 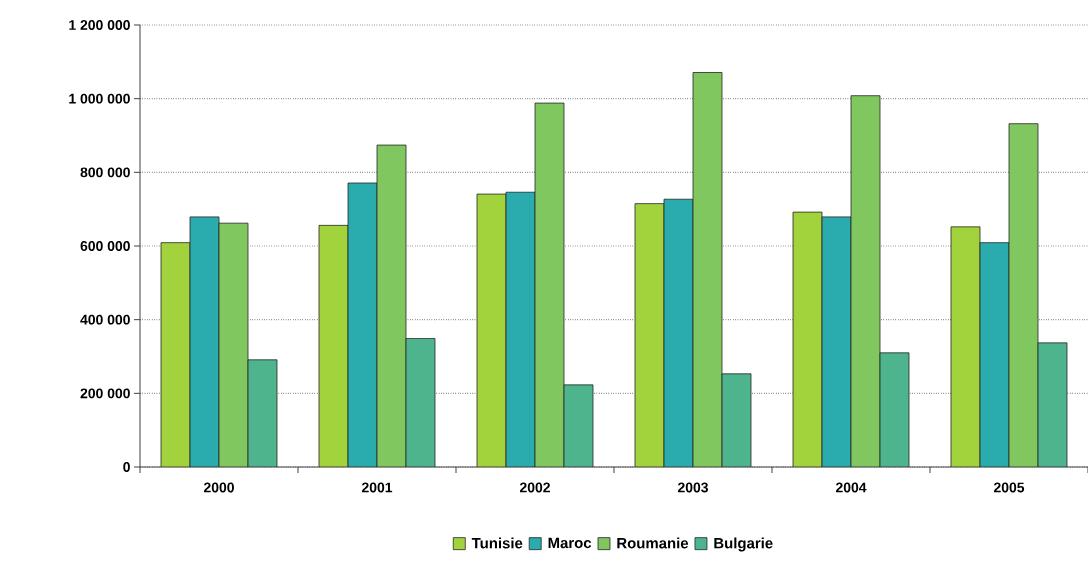 I want to click on y-tick-label: 0, so click(x=126, y=467).